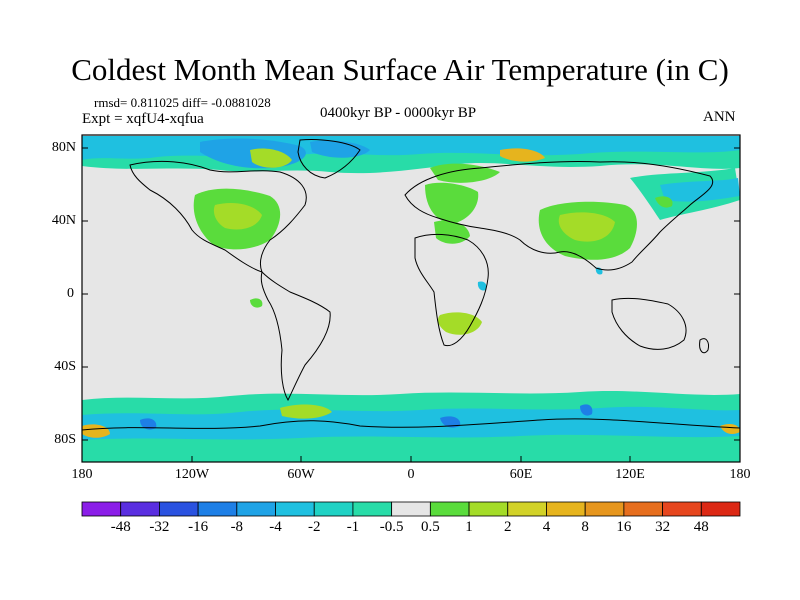 Image resolution: width=800 pixels, height=600 pixels. Describe the element at coordinates (159, 527) in the screenshot. I see `colorbar-label: -32` at that location.